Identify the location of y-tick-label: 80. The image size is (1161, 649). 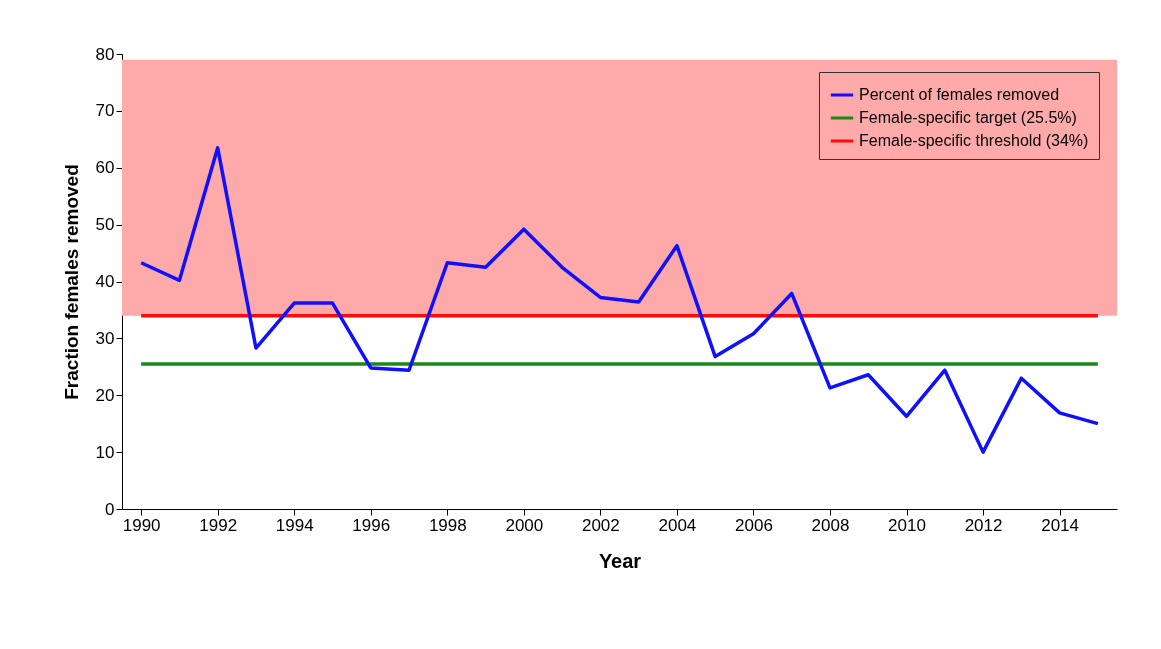
(105, 54).